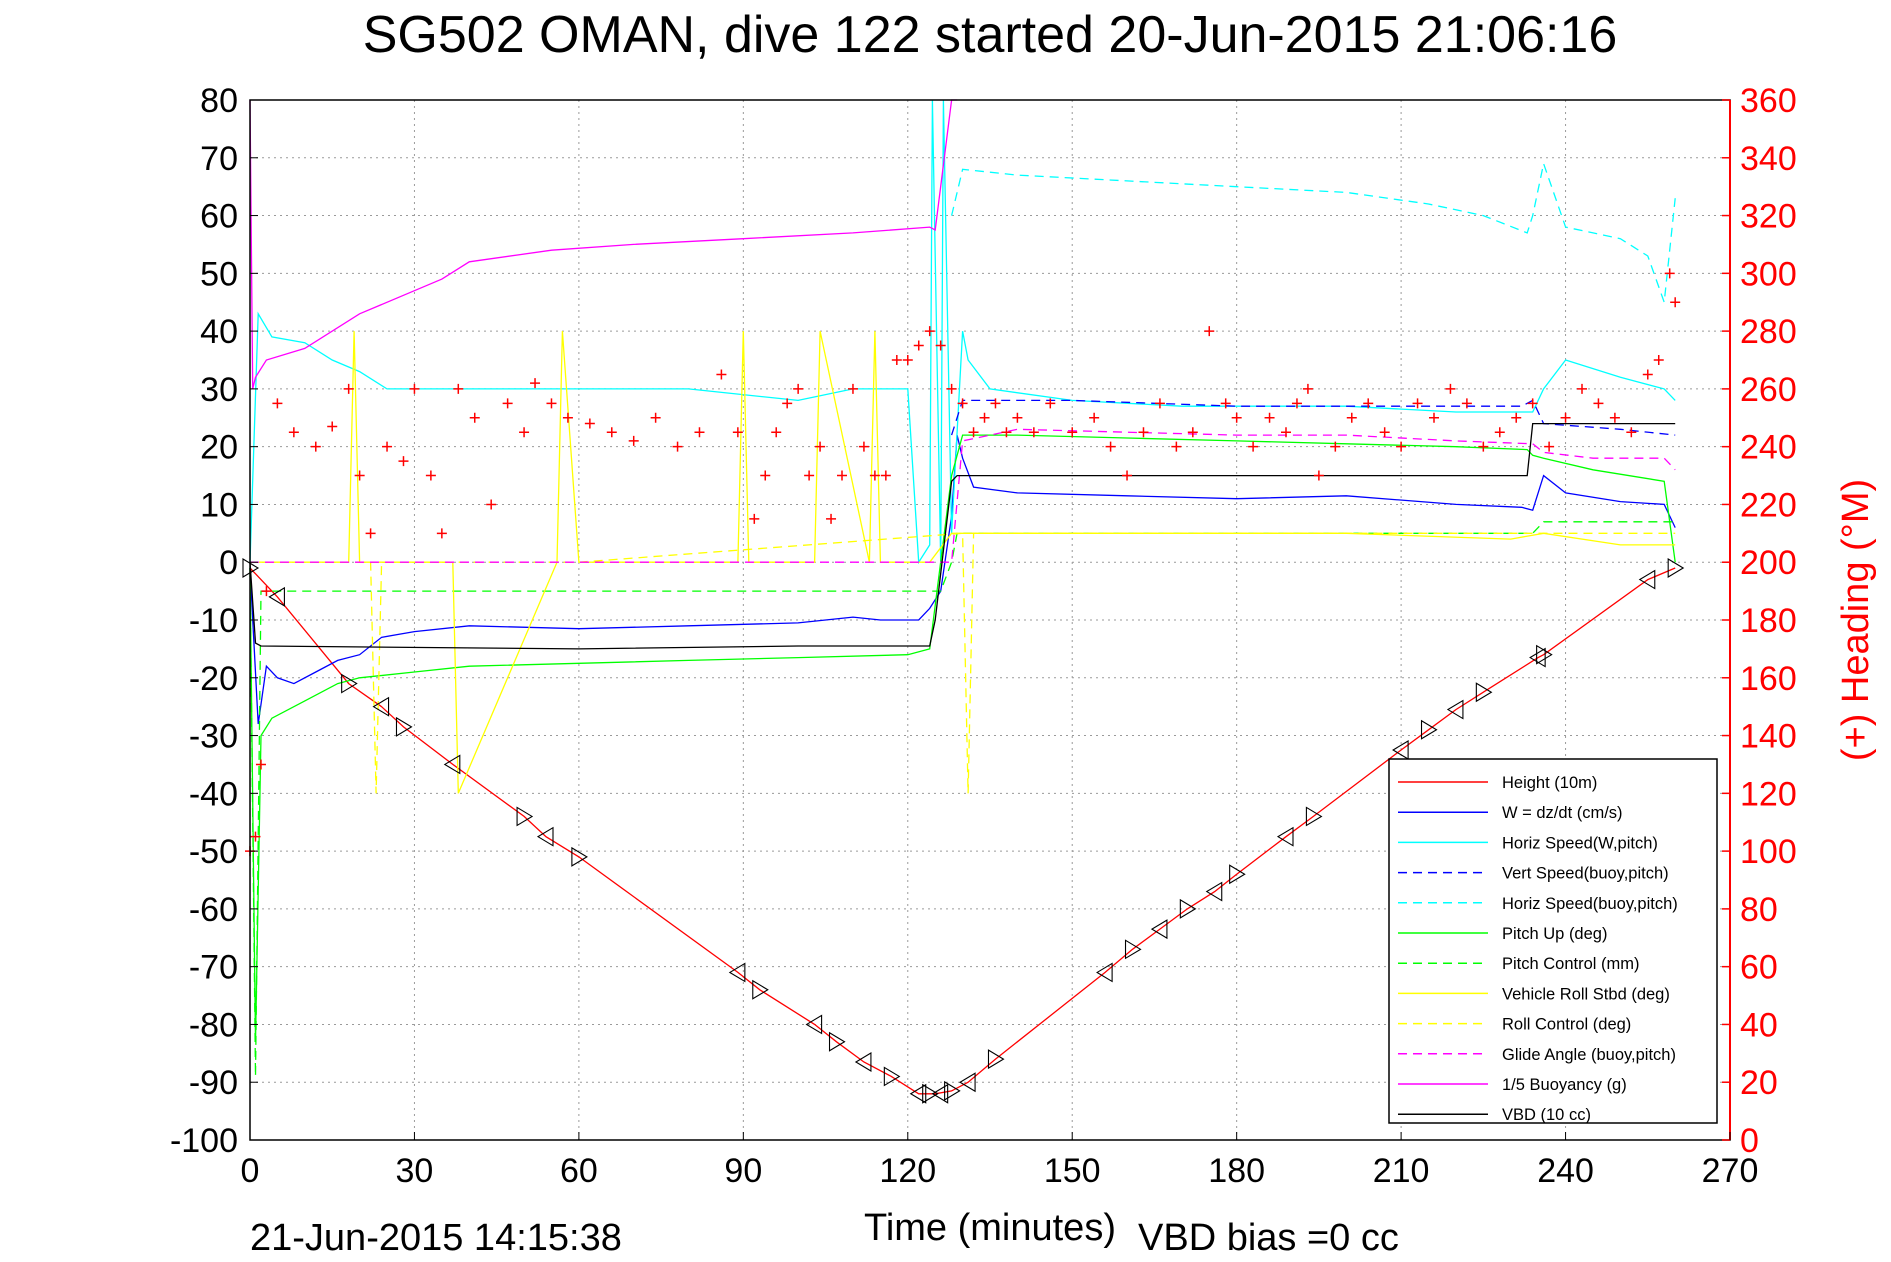  Describe the element at coordinates (1512, 1085) in the screenshot. I see `legend-item: 1/5 Buoyancy (g)` at that location.